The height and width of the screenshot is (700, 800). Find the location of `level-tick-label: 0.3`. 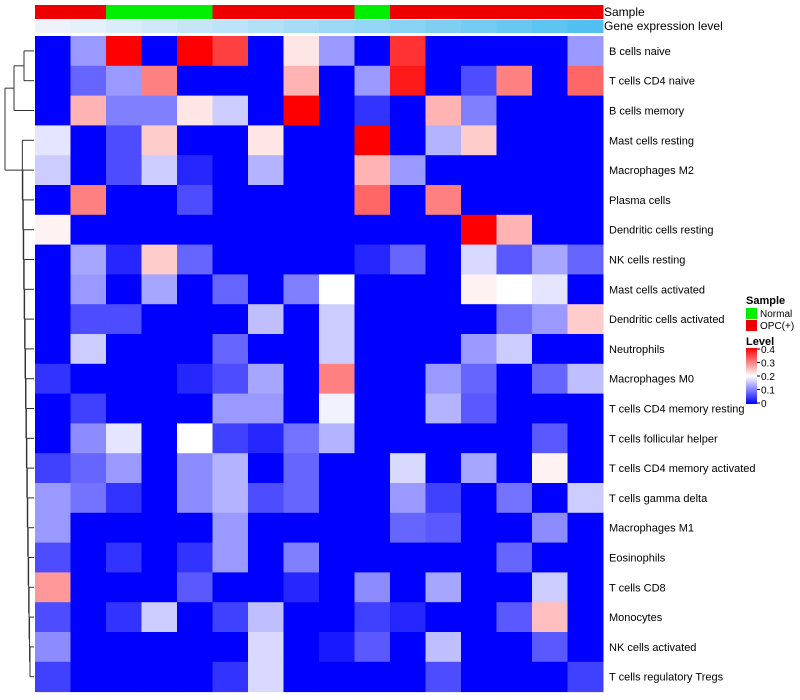

level-tick-label: 0.3 is located at coordinates (768, 364).